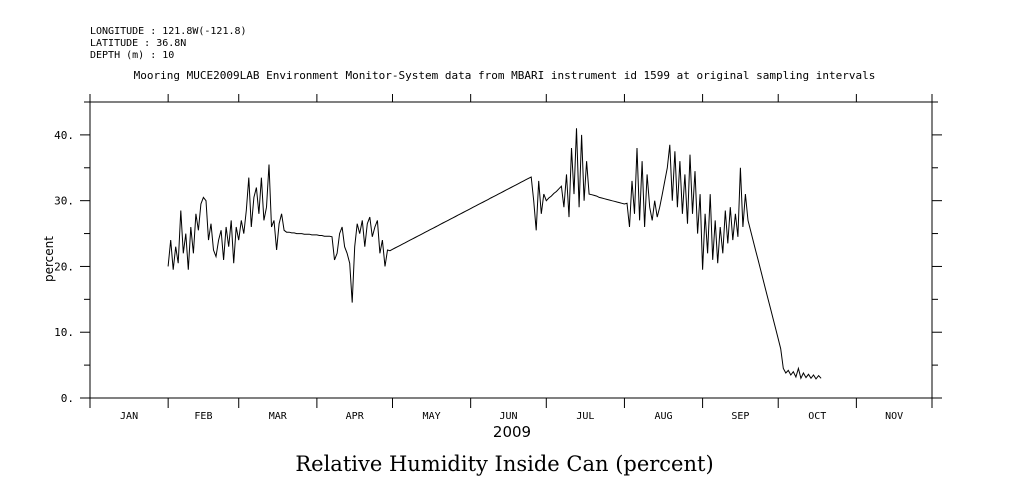 This screenshot has height=504, width=1009. Describe the element at coordinates (129, 416) in the screenshot. I see `x-month-label: JAN` at that location.